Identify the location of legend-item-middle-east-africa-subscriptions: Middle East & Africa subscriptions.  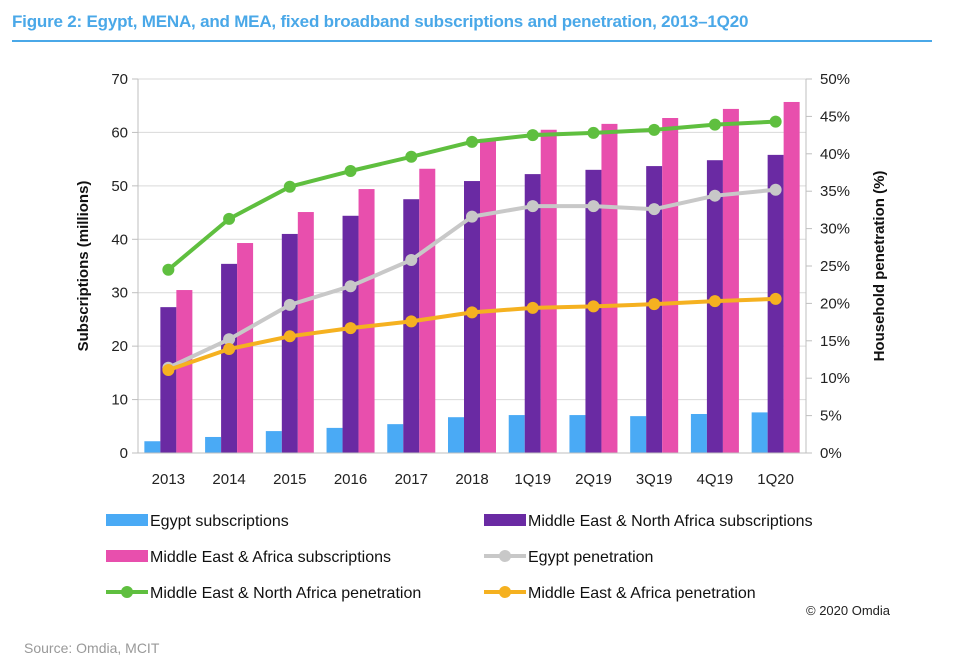
(248, 557).